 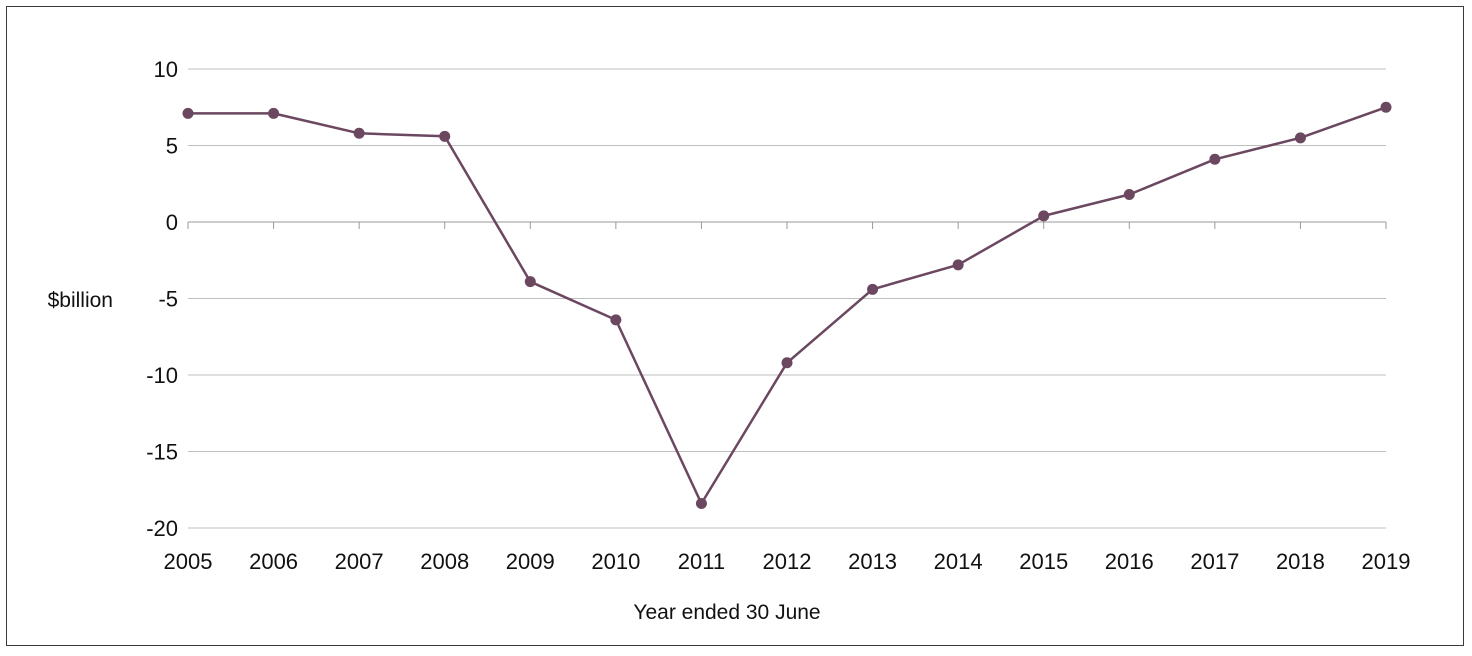 What do you see at coordinates (359, 561) in the screenshot?
I see `x-tick-label: 2007` at bounding box center [359, 561].